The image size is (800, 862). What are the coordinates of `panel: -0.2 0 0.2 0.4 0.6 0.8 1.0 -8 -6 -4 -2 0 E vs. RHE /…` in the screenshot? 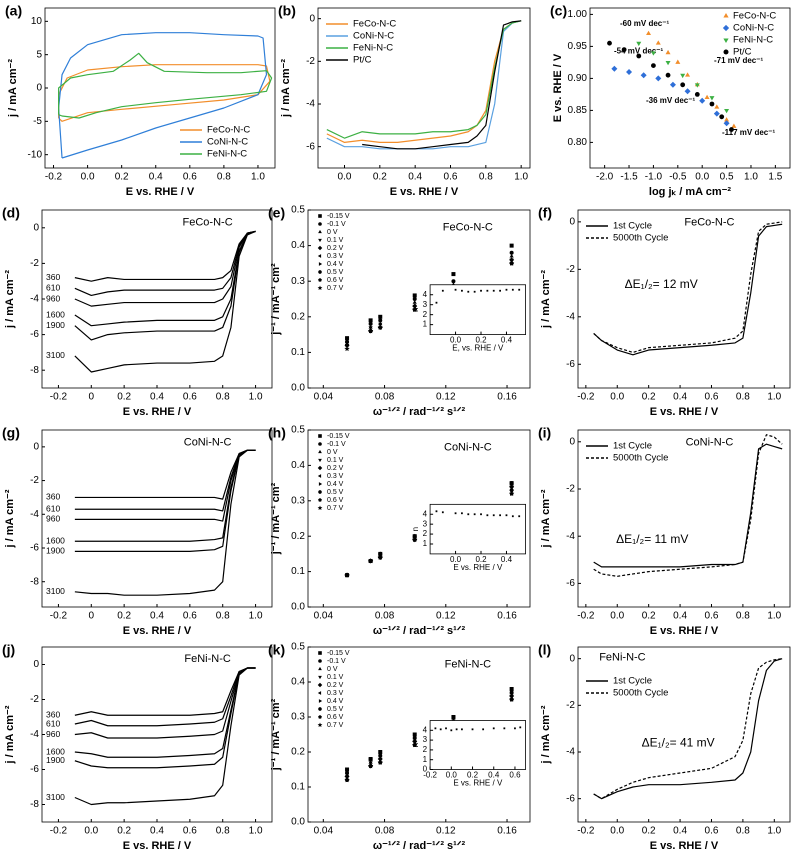 It's located at (137, 531).